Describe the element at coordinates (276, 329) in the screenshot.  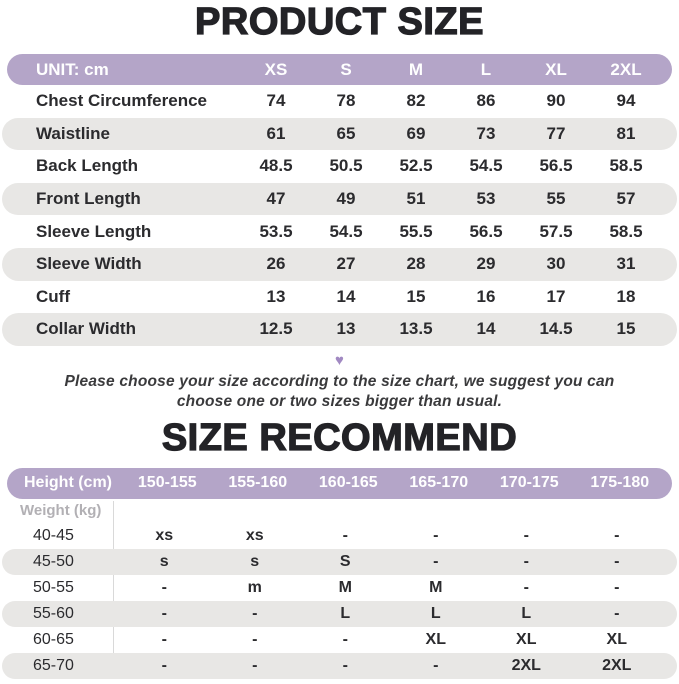
I see `cell-value: 12.5` at that location.